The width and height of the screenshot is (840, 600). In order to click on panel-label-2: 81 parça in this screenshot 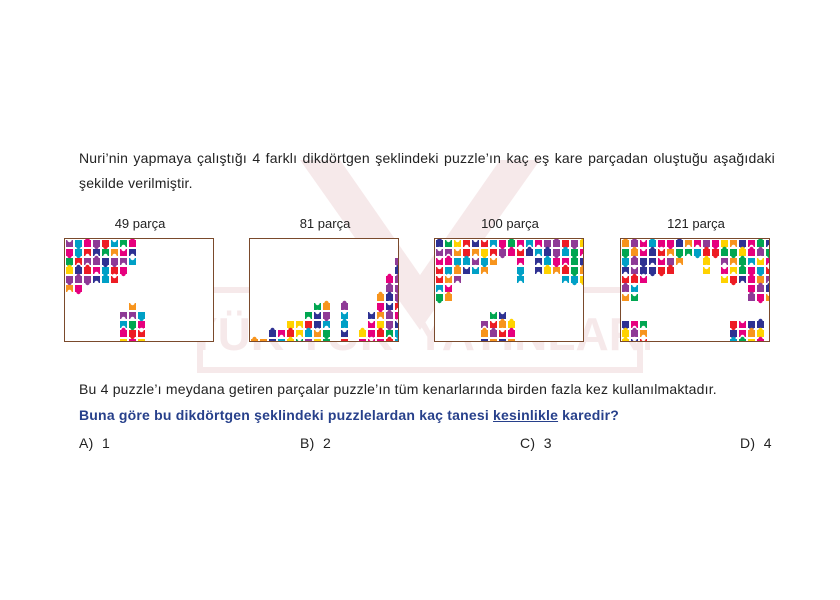, I will do `click(325, 223)`.